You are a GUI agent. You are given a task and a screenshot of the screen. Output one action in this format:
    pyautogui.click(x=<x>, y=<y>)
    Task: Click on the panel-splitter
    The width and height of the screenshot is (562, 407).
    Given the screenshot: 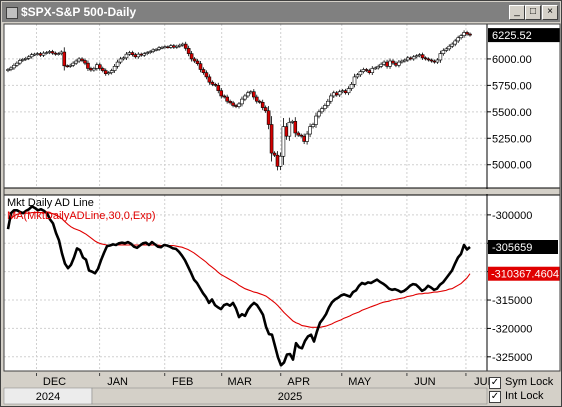 What is the action you would take?
    pyautogui.click(x=282, y=191)
    